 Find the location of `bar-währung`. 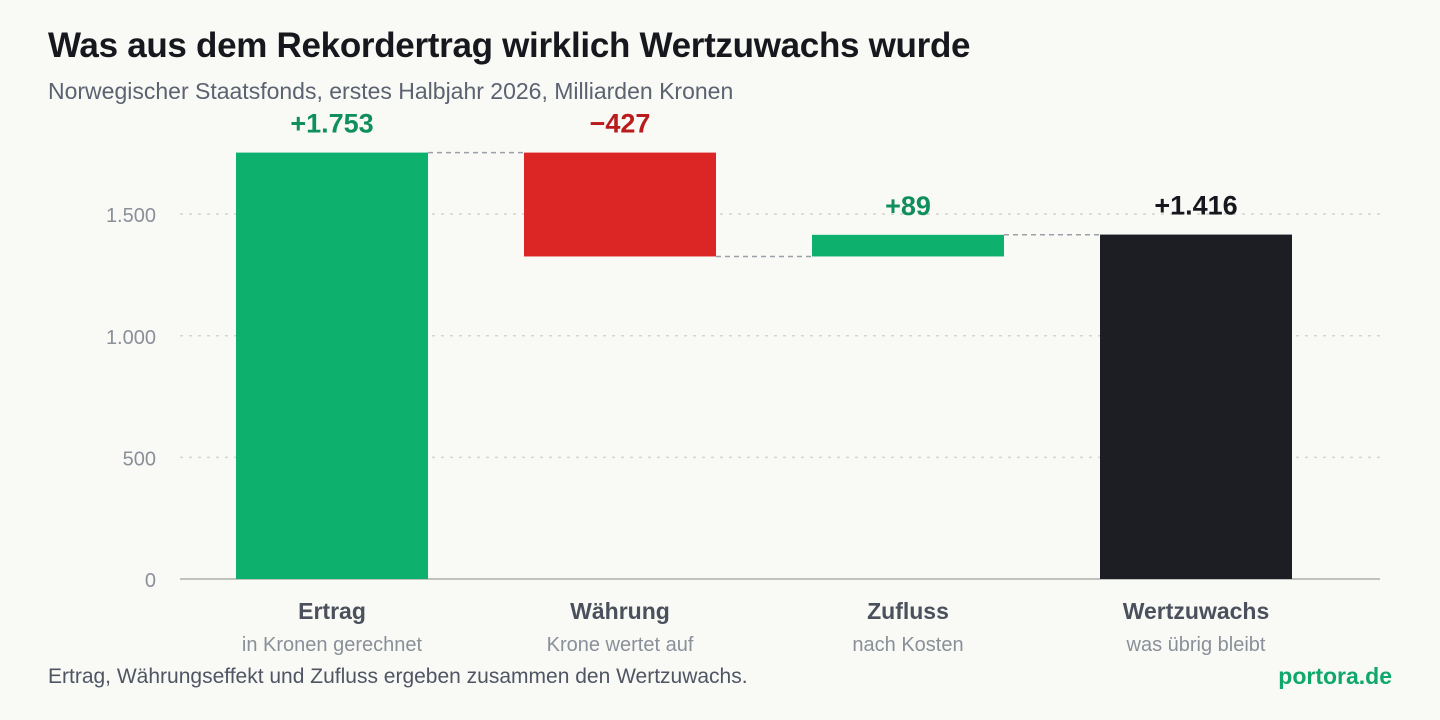

bar-währung is located at coordinates (620, 204).